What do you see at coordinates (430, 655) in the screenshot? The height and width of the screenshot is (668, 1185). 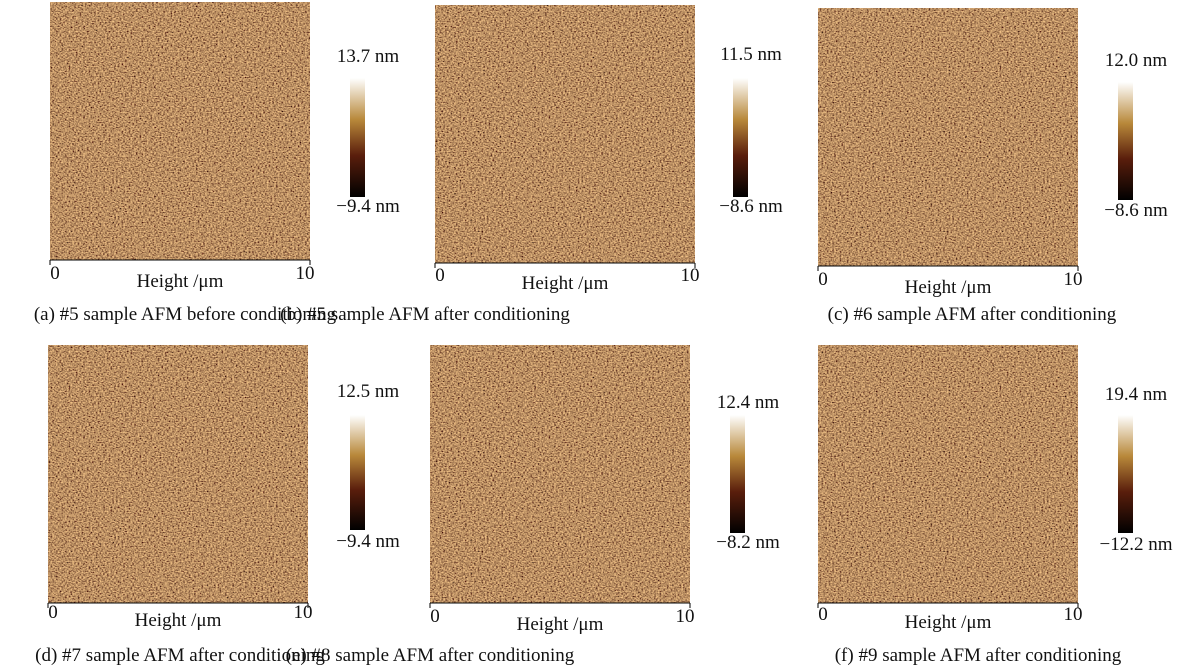 I see `caption: (e) #8 sample AFM after conditioning` at bounding box center [430, 655].